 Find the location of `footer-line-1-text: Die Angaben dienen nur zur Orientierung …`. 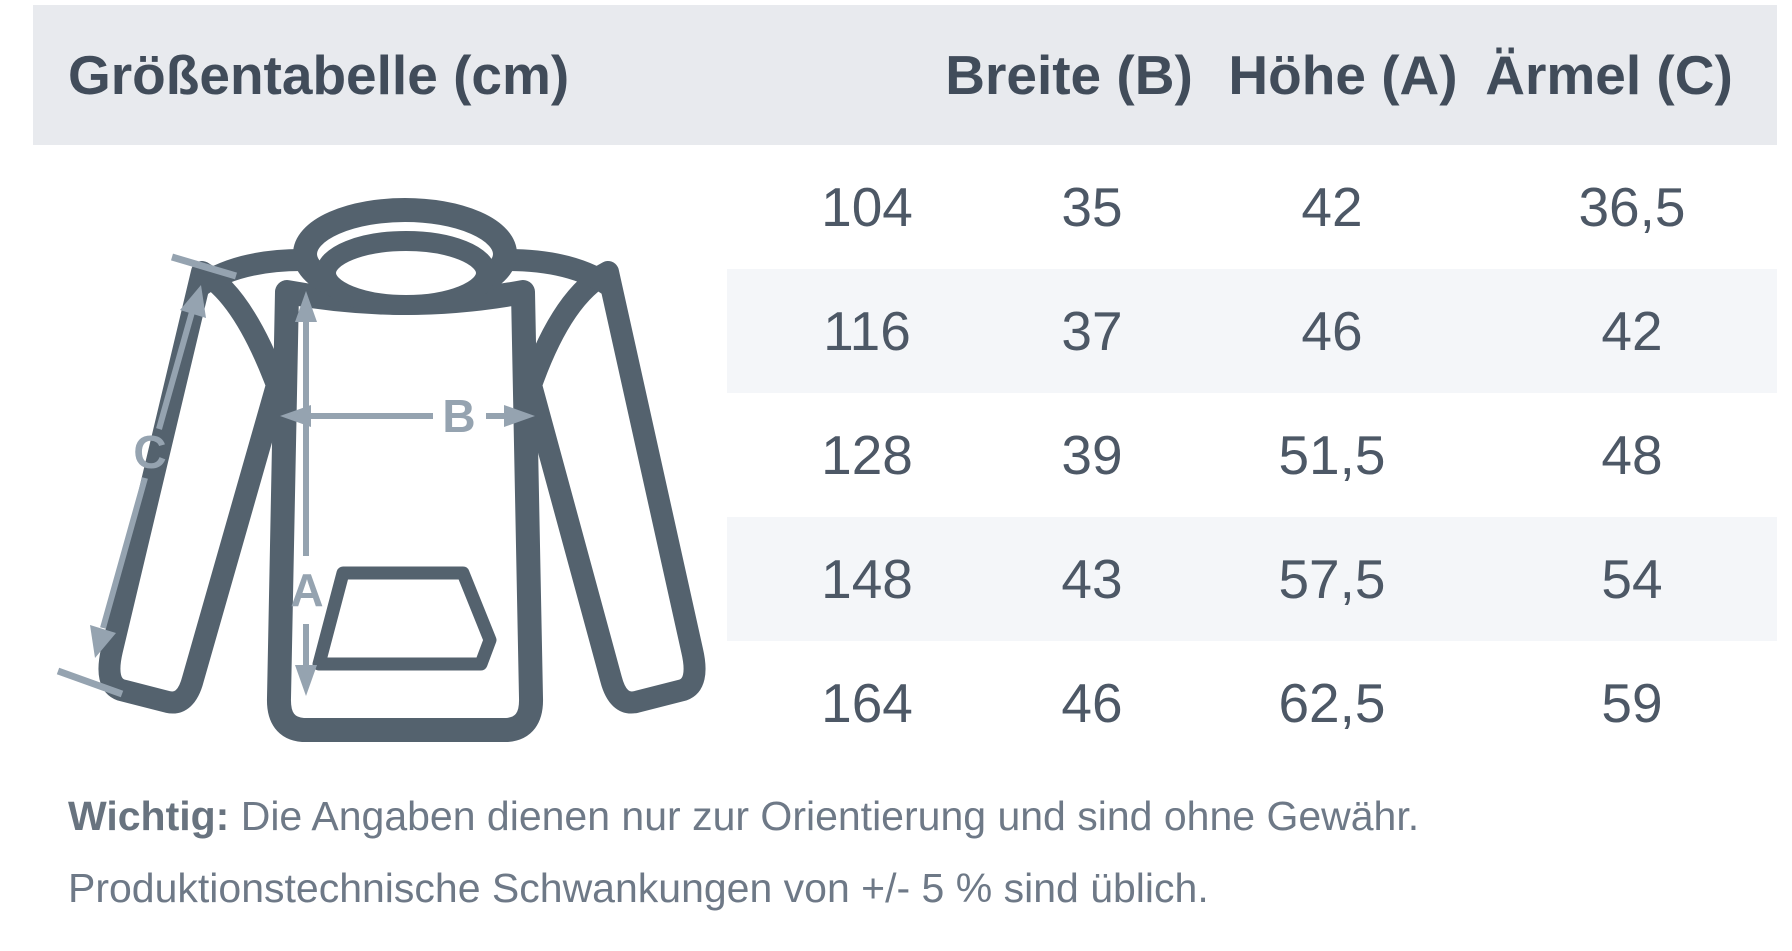

footer-line-1-text: Die Angaben dienen nur zur Orientierung … is located at coordinates (824, 816).